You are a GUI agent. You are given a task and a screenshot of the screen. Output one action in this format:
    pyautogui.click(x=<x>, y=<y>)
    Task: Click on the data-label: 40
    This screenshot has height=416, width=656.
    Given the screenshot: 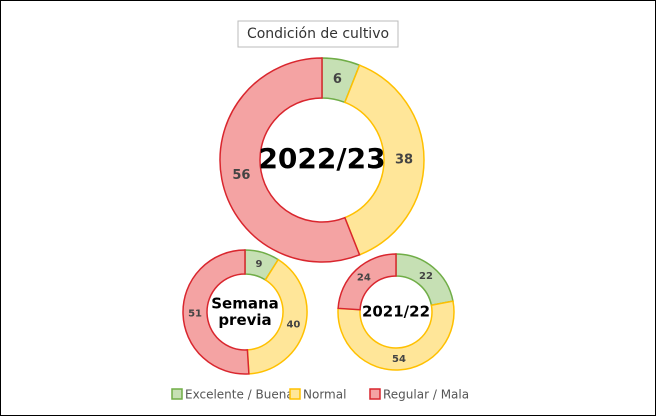 What is the action you would take?
    pyautogui.click(x=293, y=324)
    